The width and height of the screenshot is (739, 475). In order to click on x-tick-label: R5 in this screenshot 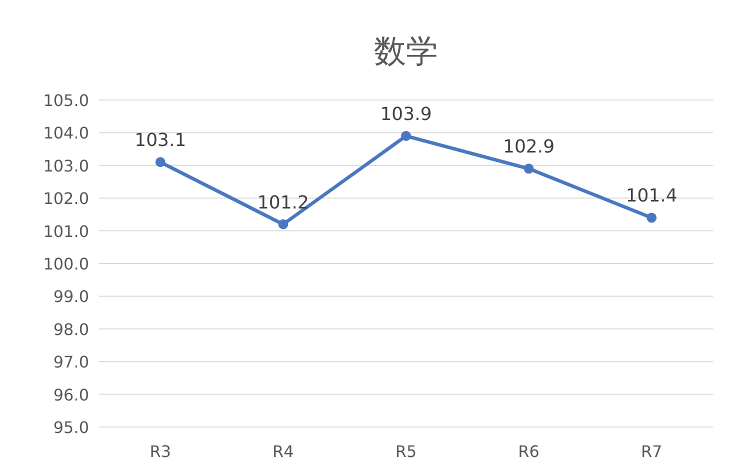, I will do `click(406, 451)`.